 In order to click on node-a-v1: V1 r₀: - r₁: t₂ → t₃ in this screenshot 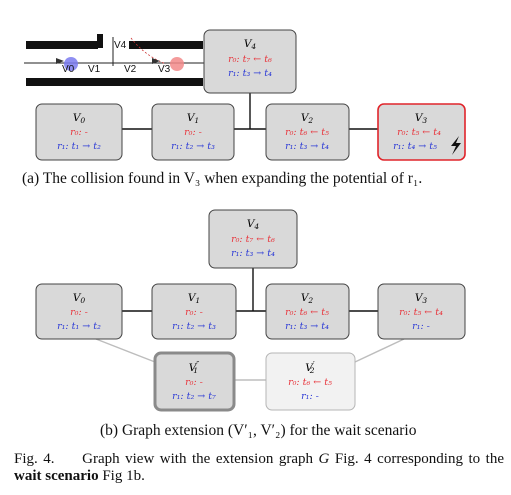, I will do `click(193, 132)`.